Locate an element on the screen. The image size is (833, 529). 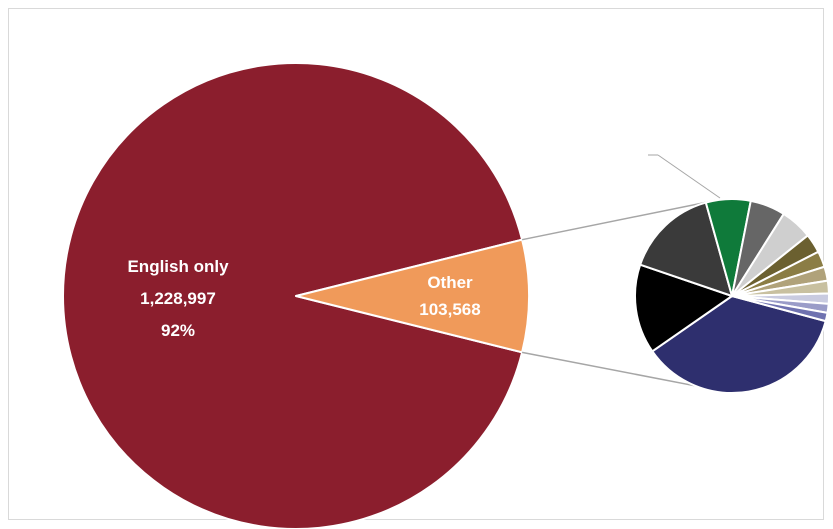
secondary-pie-leader-line-diagonal is located at coordinates (689, 176).